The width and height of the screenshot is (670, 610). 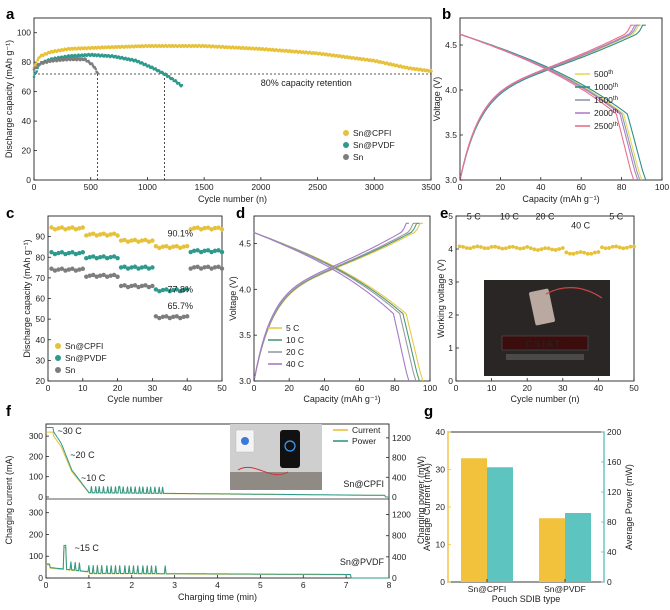 What do you see at coordinates (9, 499) in the screenshot?
I see `panel-f-ylabel: Charging current (mA)` at bounding box center [9, 499].